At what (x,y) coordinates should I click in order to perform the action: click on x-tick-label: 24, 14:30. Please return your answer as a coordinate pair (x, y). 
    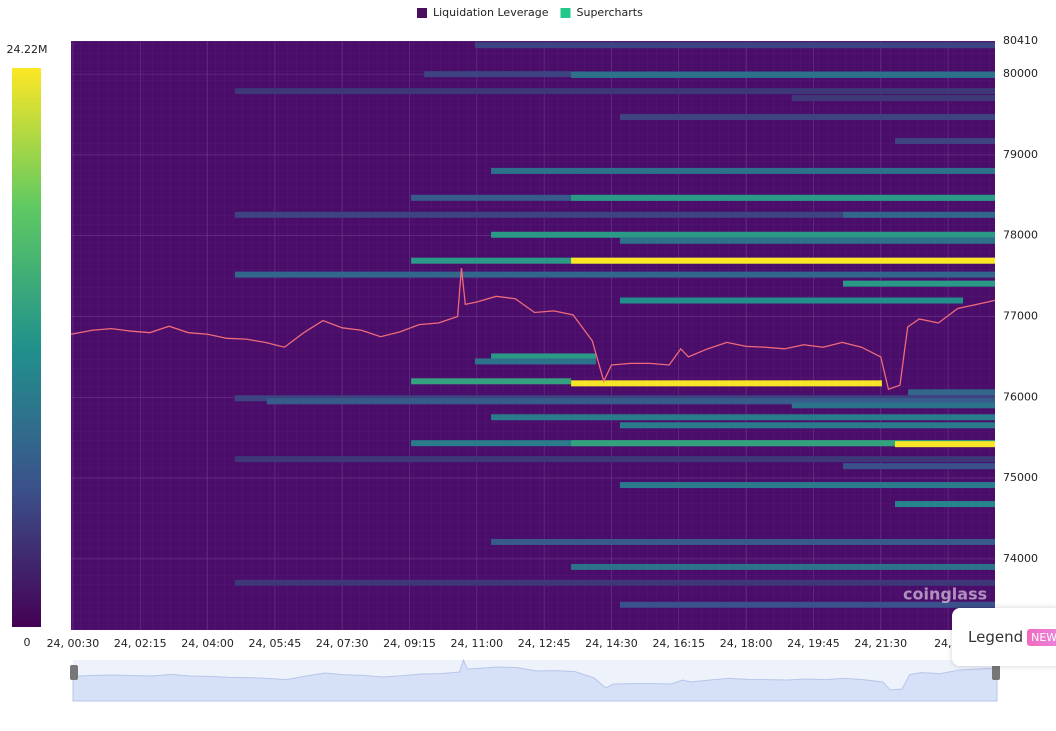
    Looking at the image, I should click on (611, 643).